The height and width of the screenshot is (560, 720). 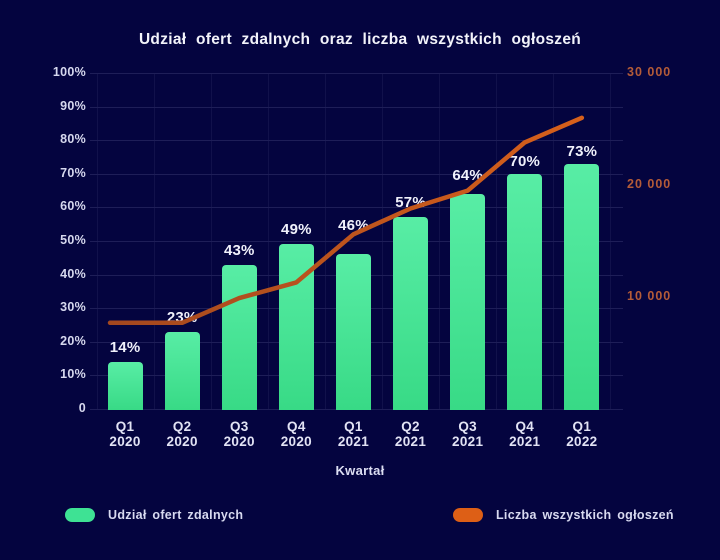 What do you see at coordinates (467, 175) in the screenshot?
I see `bar-value-label: 64%` at bounding box center [467, 175].